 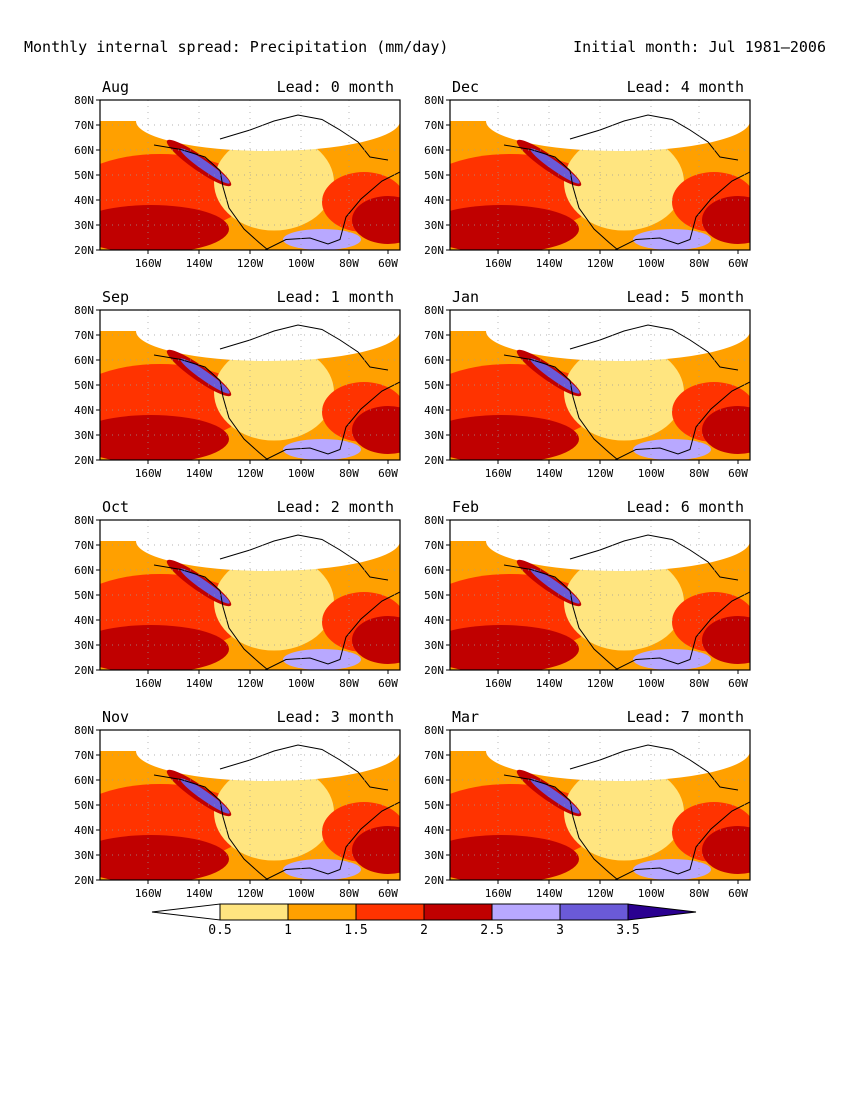 What do you see at coordinates (335, 297) in the screenshot?
I see `panel-lead-label: Lead: 1 month` at bounding box center [335, 297].